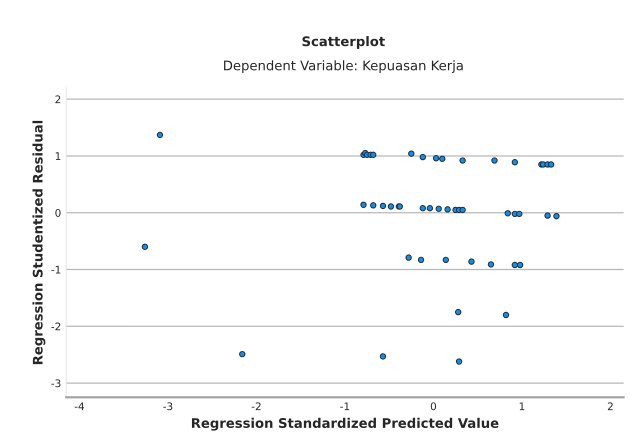 The height and width of the screenshot is (439, 630). What do you see at coordinates (343, 42) in the screenshot?
I see `chart-title: Scatterplot` at bounding box center [343, 42].